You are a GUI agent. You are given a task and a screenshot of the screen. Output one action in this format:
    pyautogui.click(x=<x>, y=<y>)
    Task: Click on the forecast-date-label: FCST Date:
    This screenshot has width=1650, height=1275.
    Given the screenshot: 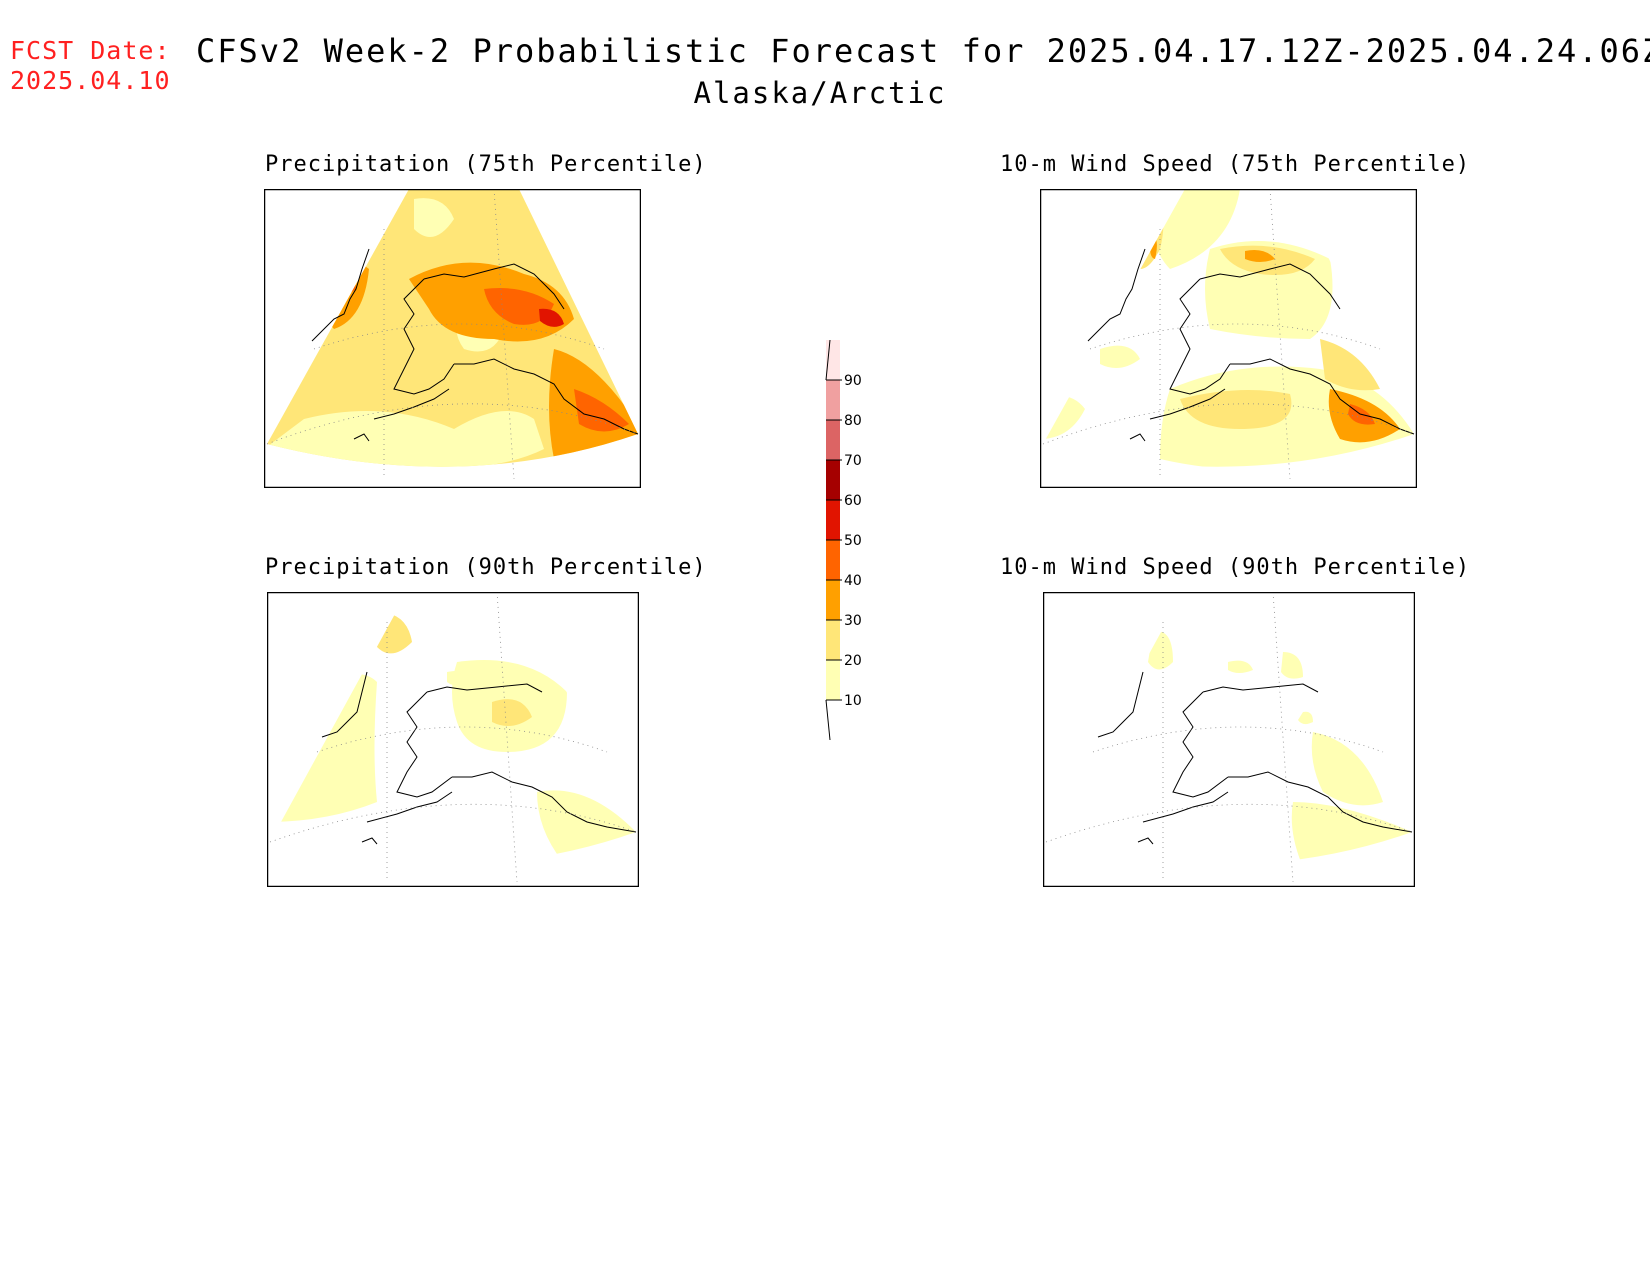 What is the action you would take?
    pyautogui.click(x=90, y=50)
    